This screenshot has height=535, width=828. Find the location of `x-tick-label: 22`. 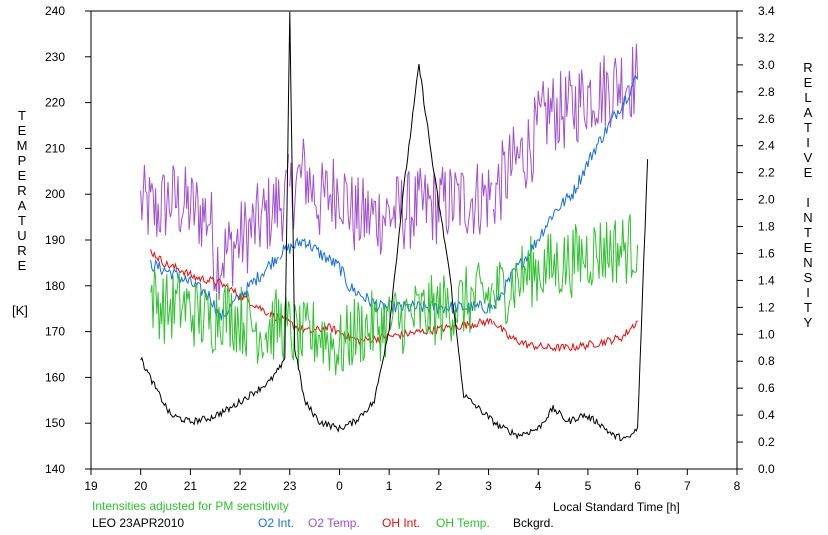

x-tick-label: 22 is located at coordinates (240, 486).